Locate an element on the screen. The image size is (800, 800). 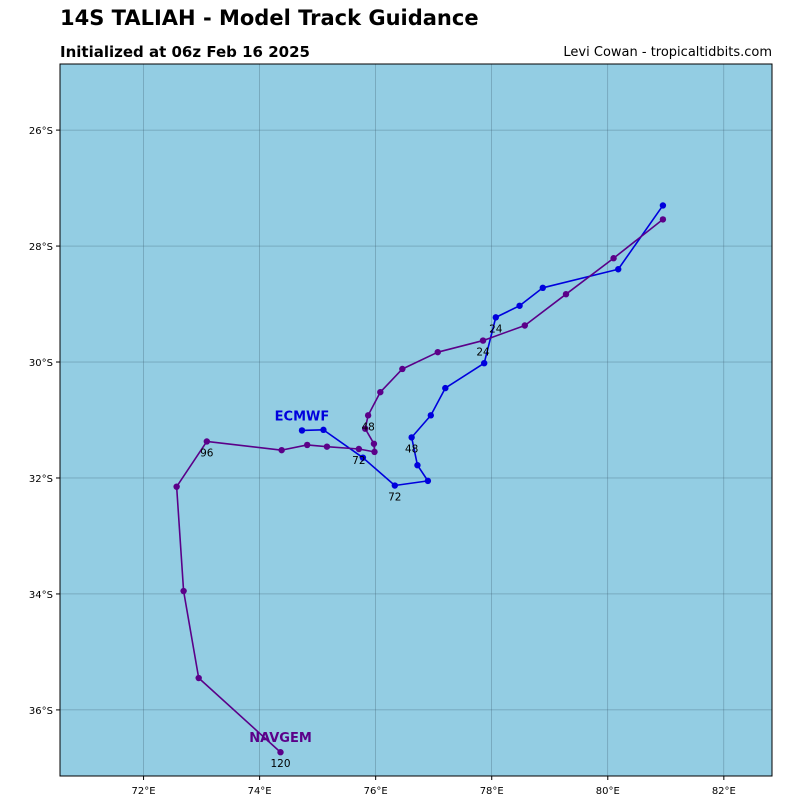
tick-label-lat: 34°S is located at coordinates (41, 595).